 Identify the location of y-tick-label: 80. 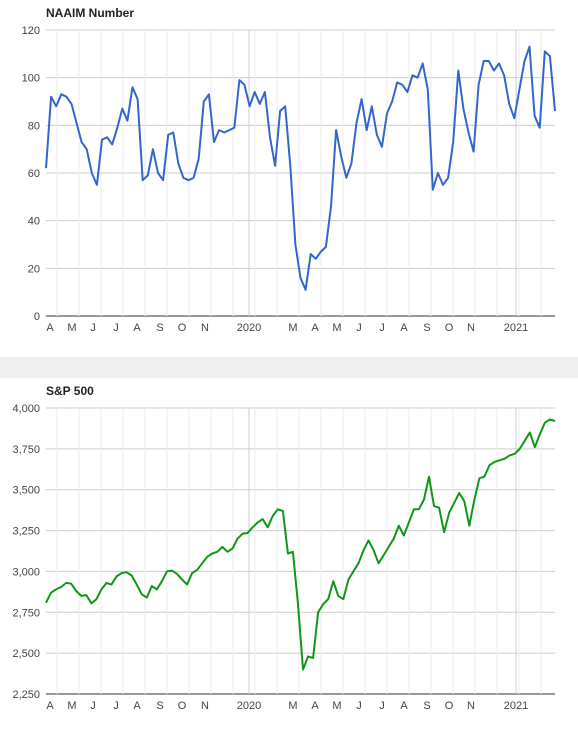
(34, 126).